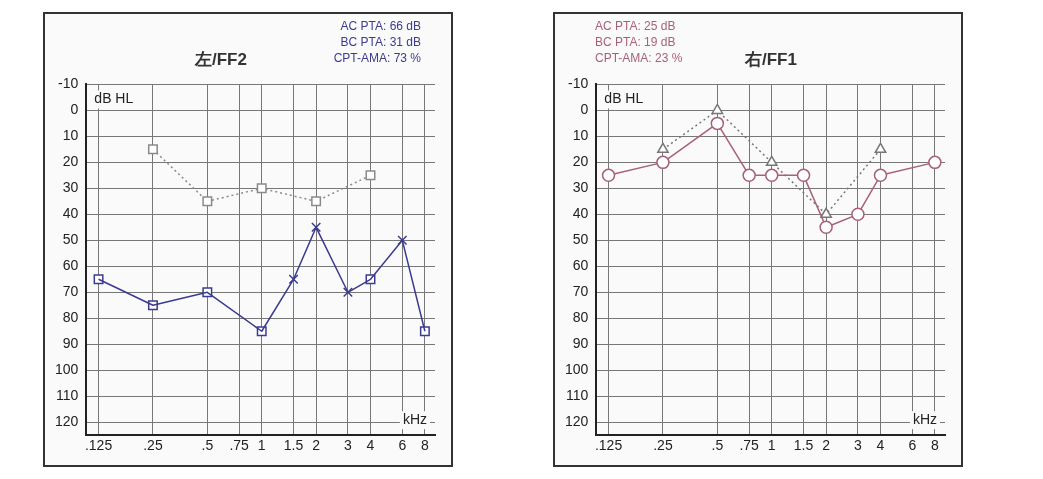 Image resolution: width=1043 pixels, height=479 pixels. Describe the element at coordinates (636, 42) in the screenshot. I see `text: BC PTA: 19 dB` at that location.